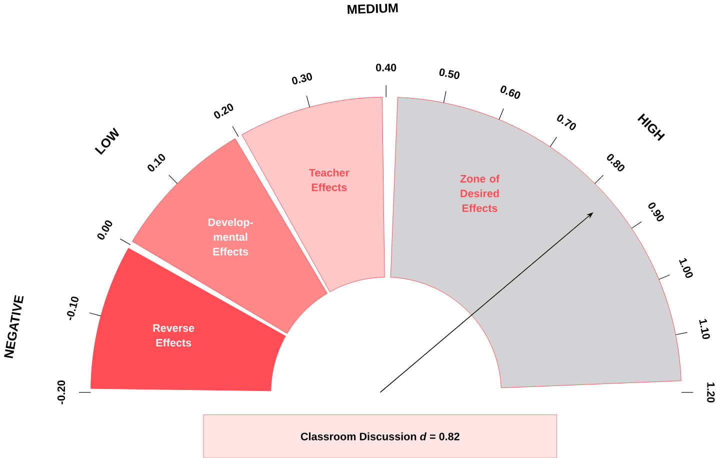  I want to click on text: -0.10, so click(73, 308).